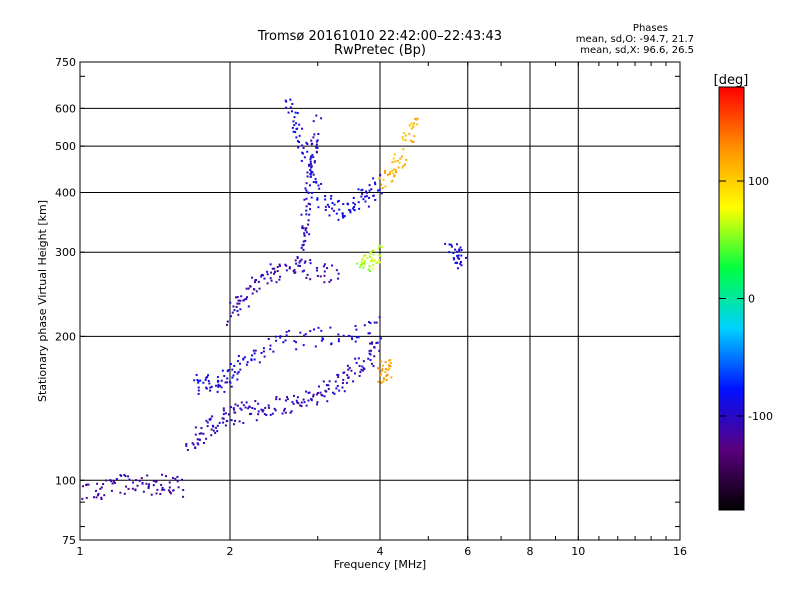 The image size is (800, 600). What do you see at coordinates (65, 146) in the screenshot?
I see `y-tick-label: 500` at bounding box center [65, 146].